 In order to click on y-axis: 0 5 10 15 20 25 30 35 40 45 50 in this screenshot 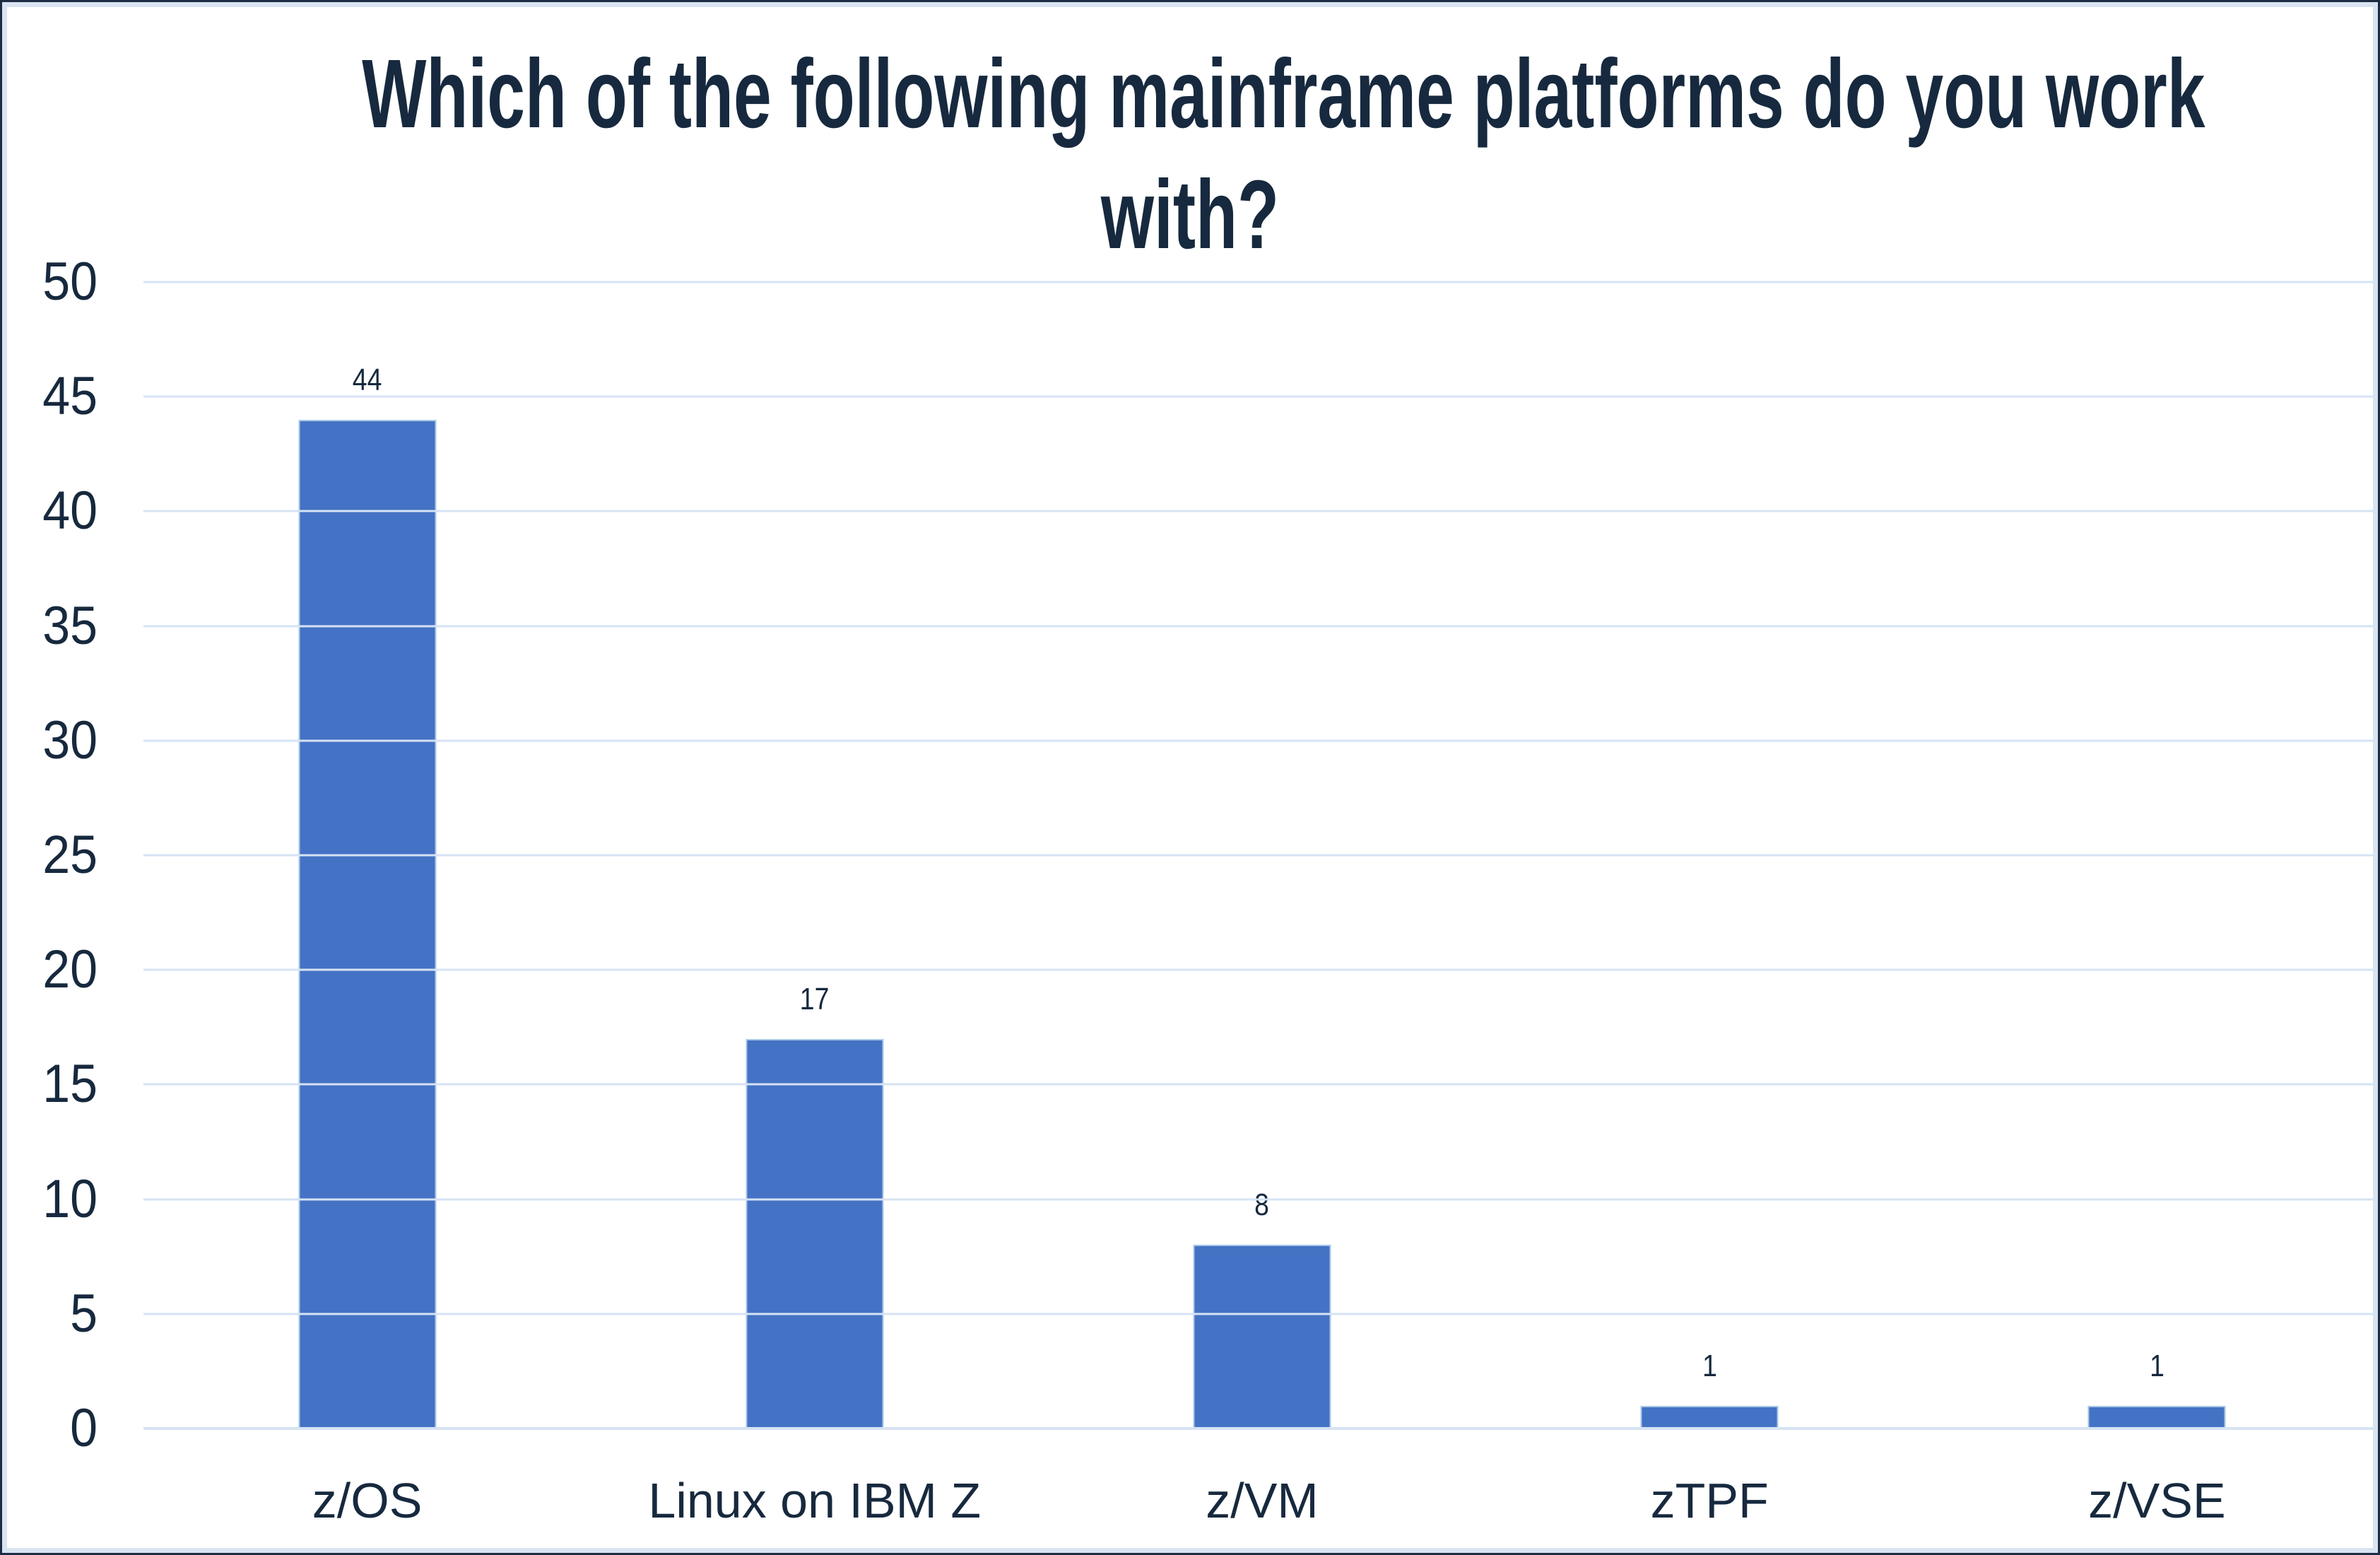, I will do `click(52, 855)`.